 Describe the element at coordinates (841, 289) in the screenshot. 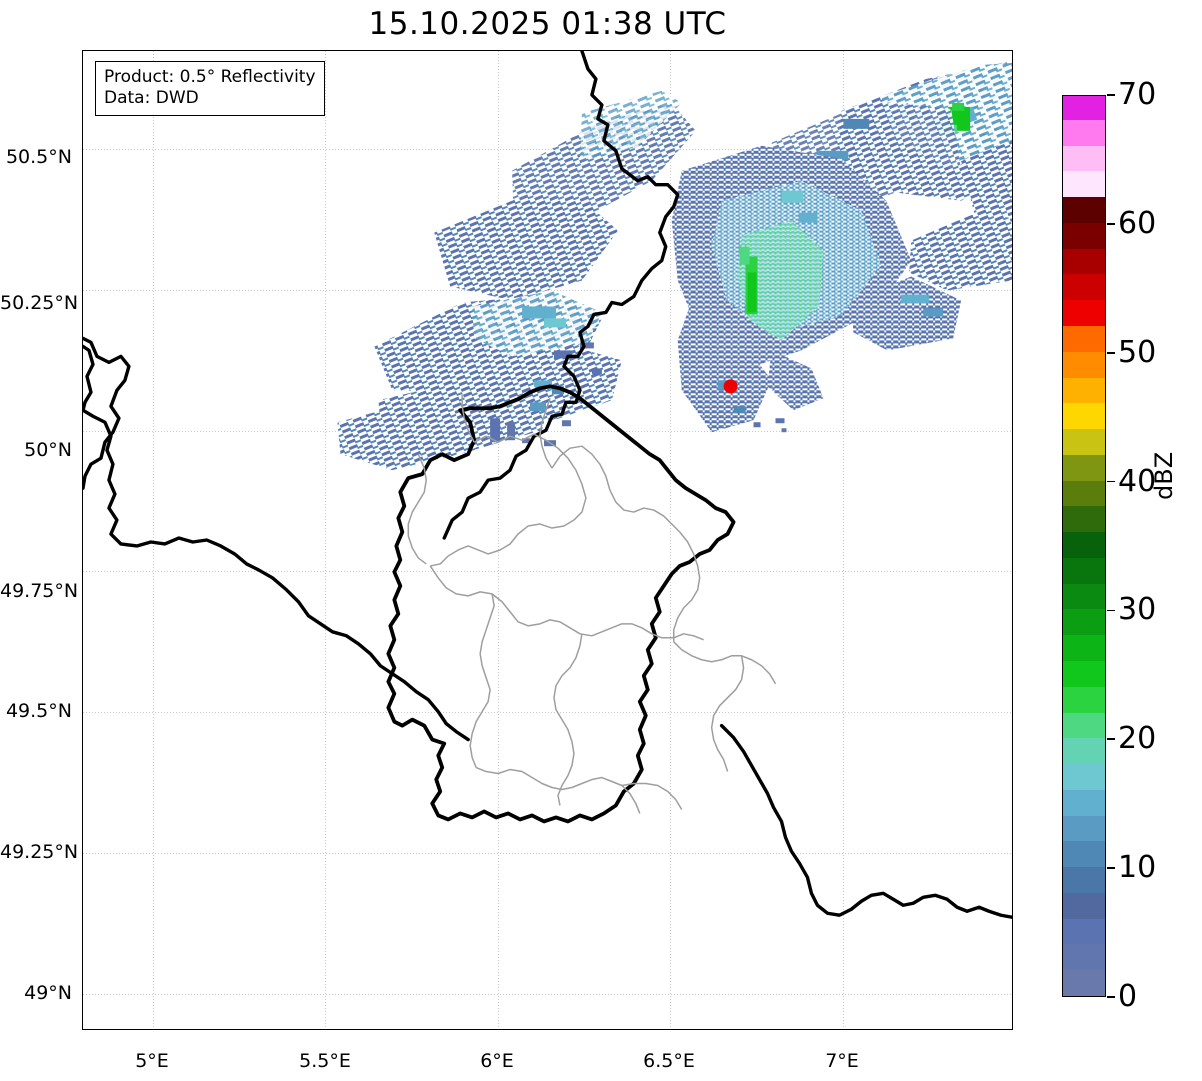

I see `echo-cluster-central` at that location.